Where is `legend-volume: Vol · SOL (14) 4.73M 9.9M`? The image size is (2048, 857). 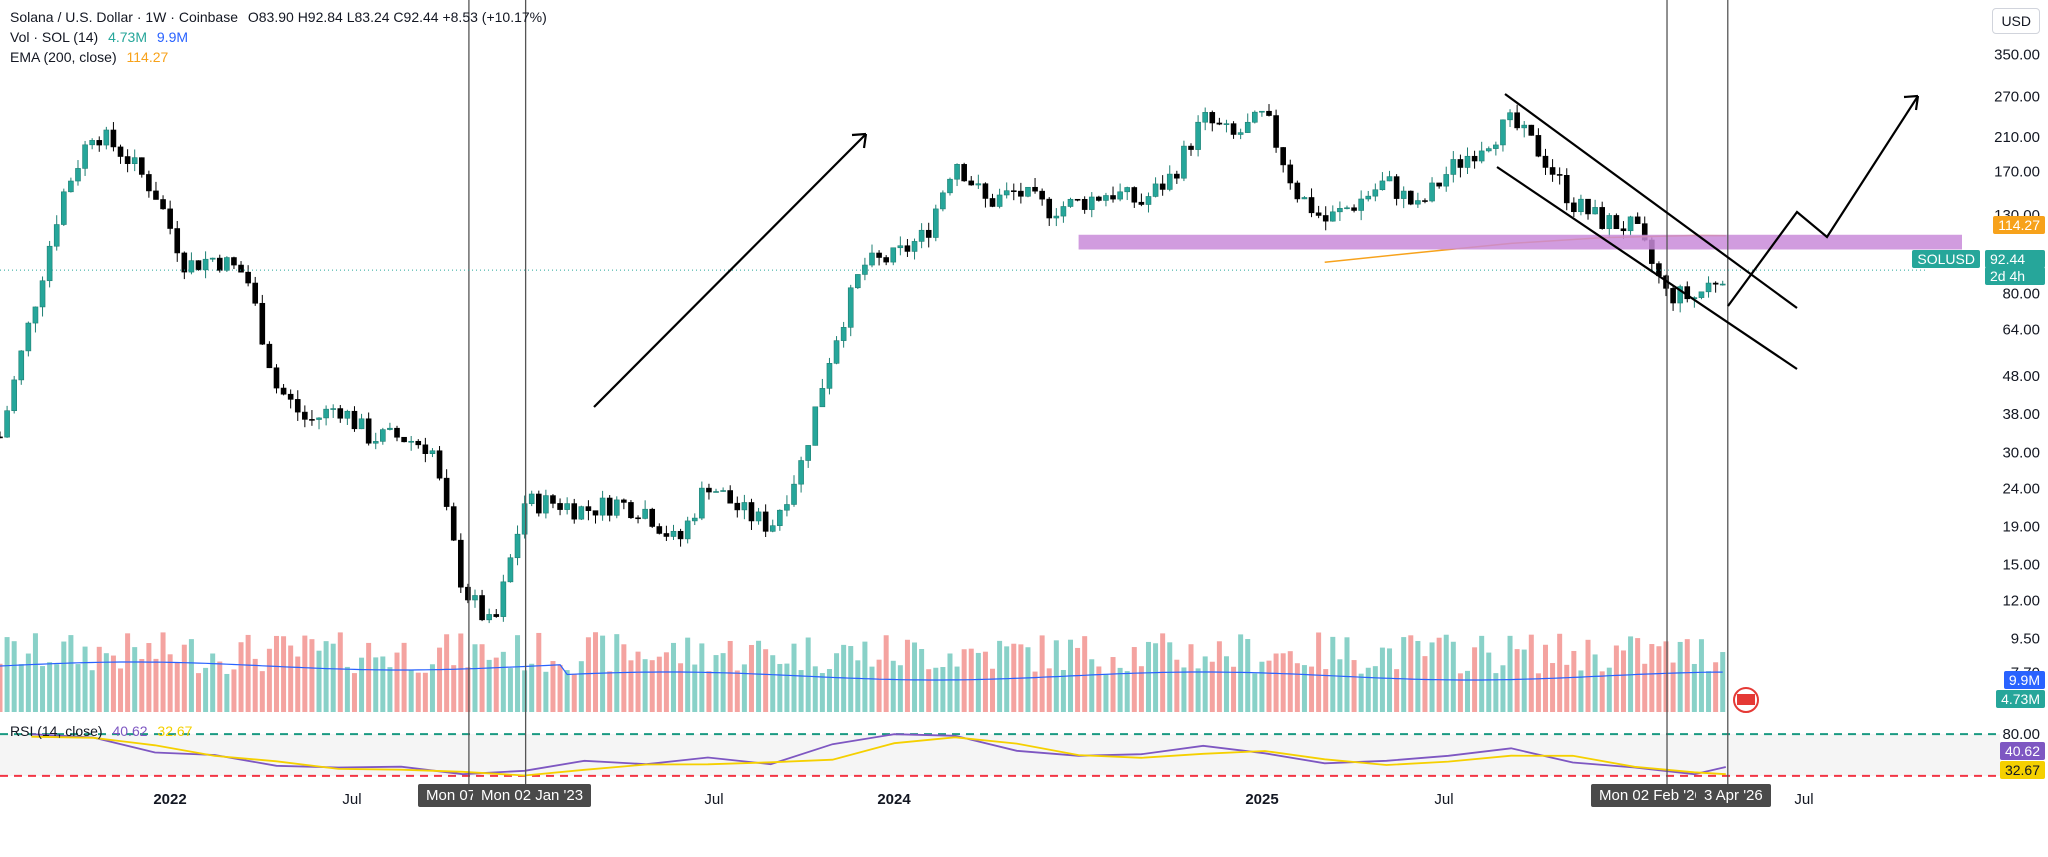
legend-volume: Vol · SOL (14) 4.73M 9.9M is located at coordinates (102, 37).